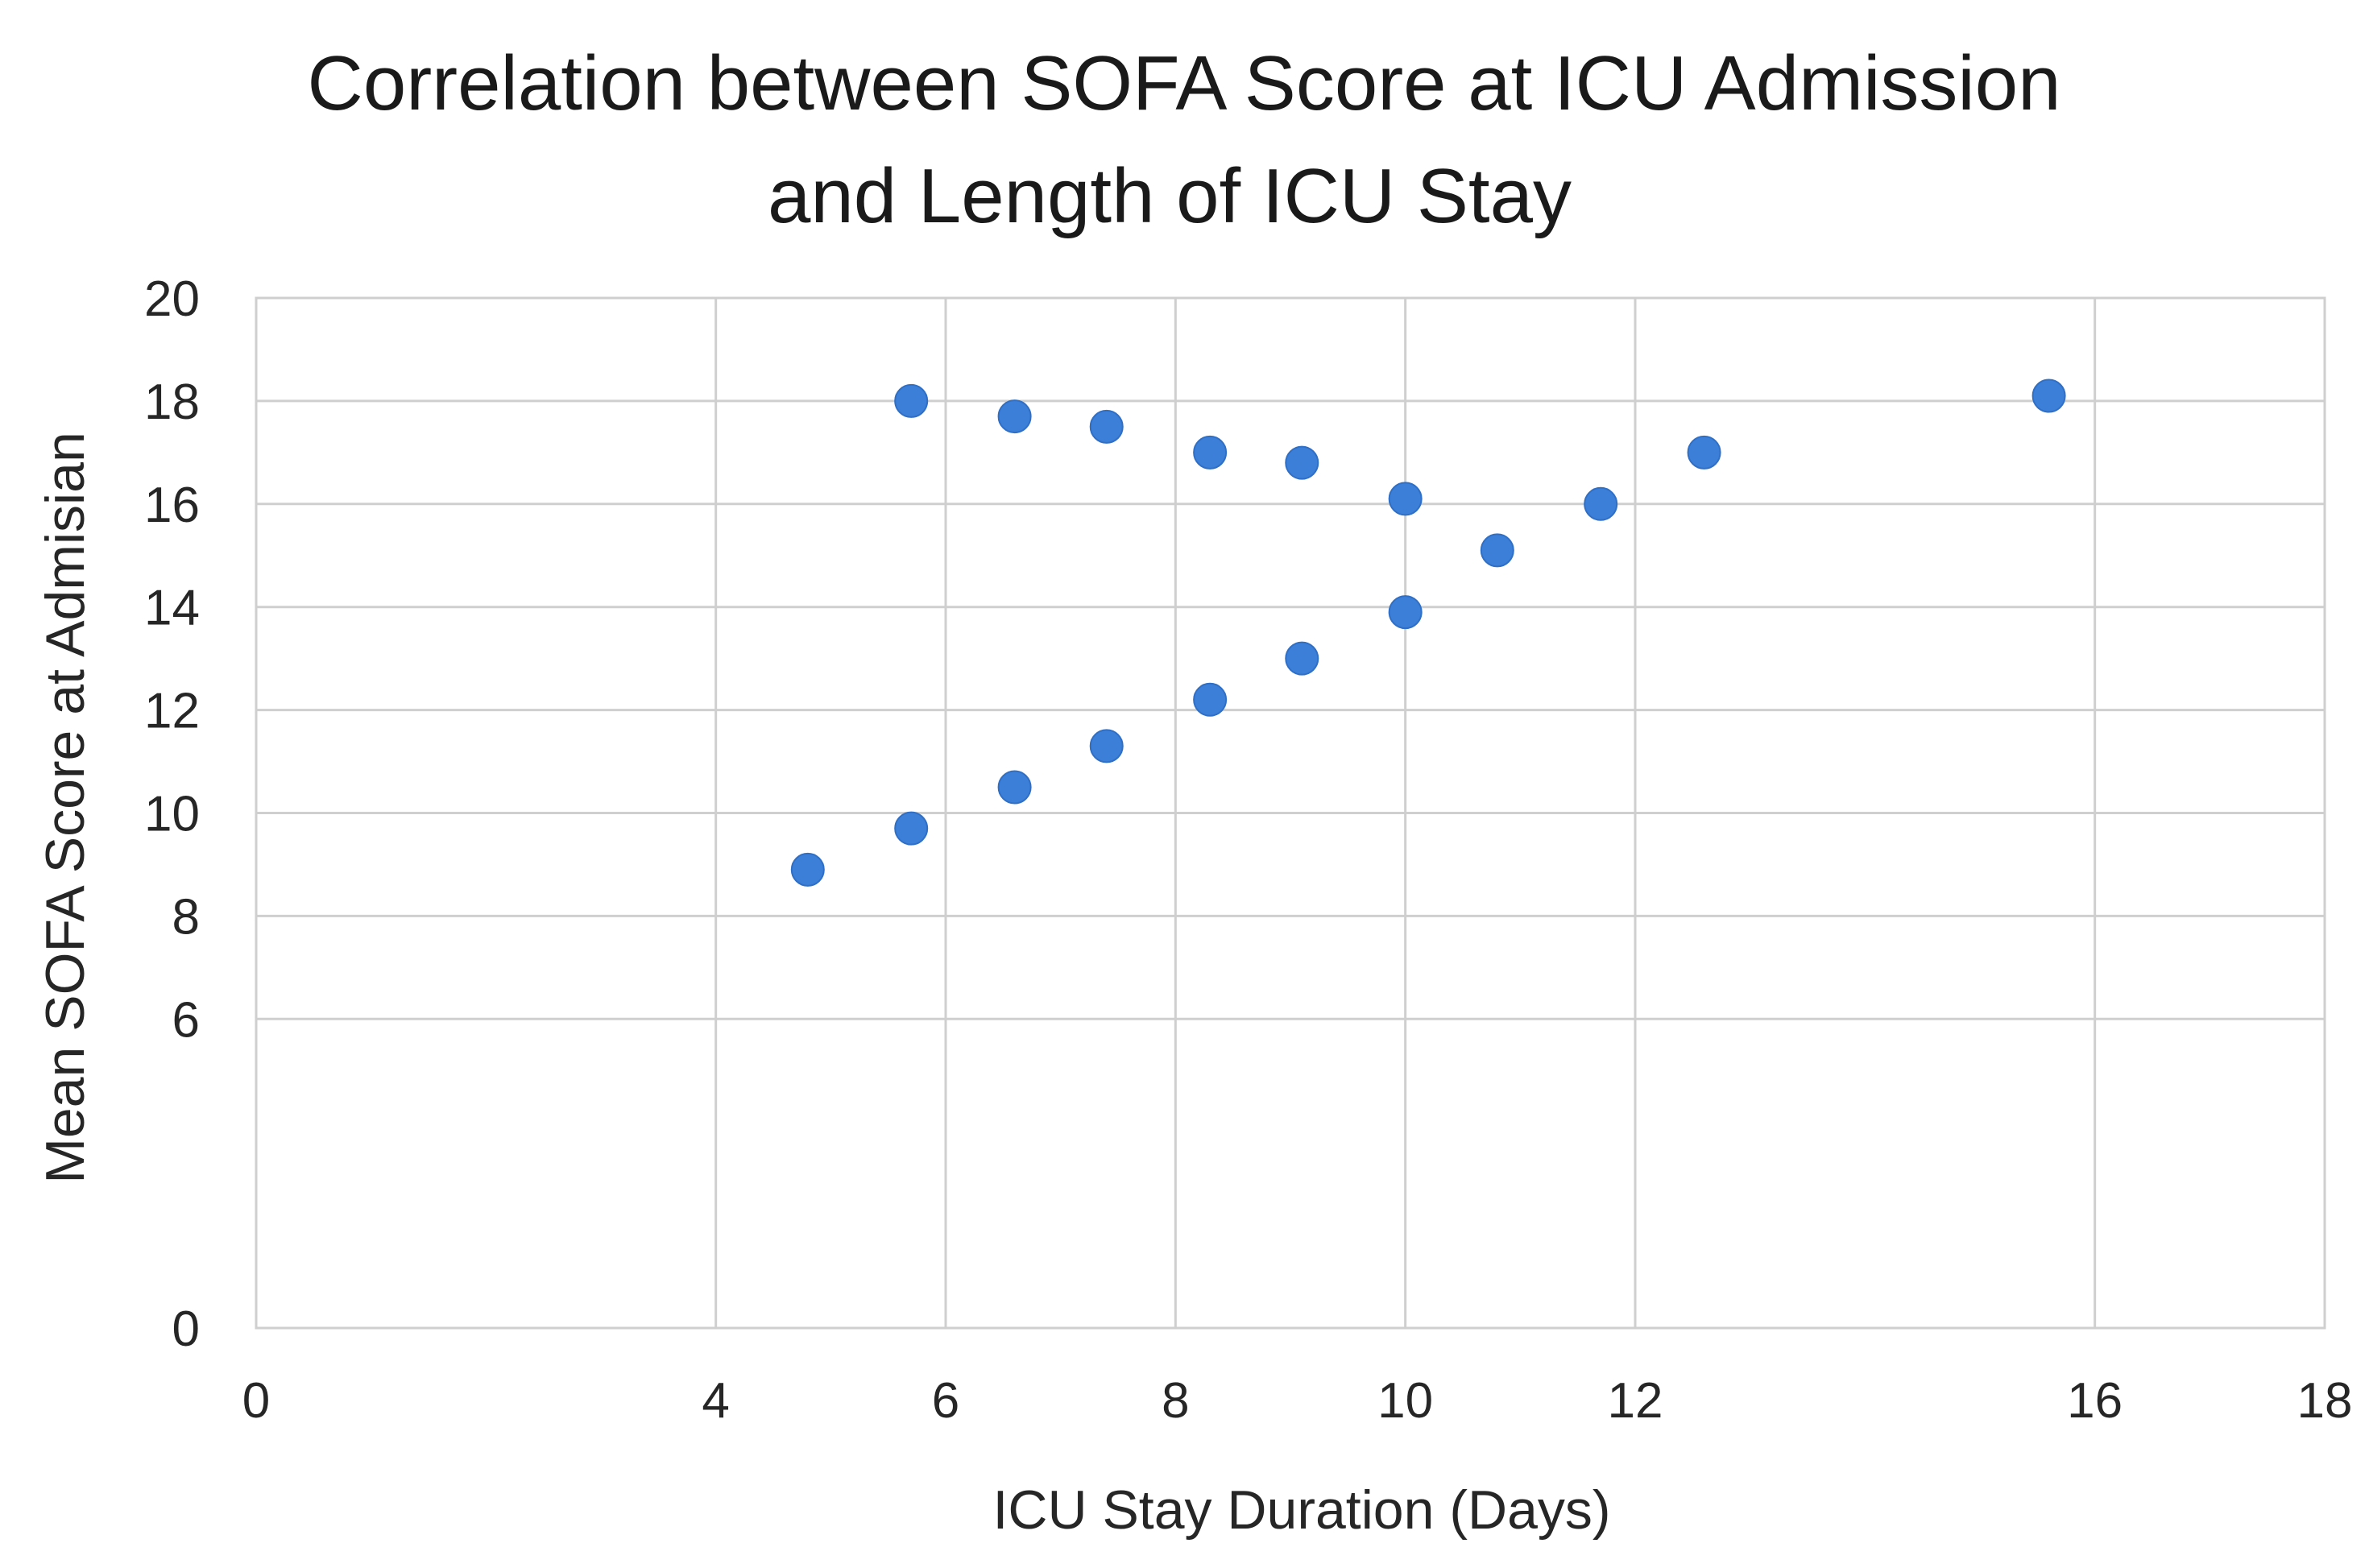  I want to click on x-tick-label: 16, so click(2095, 1401).